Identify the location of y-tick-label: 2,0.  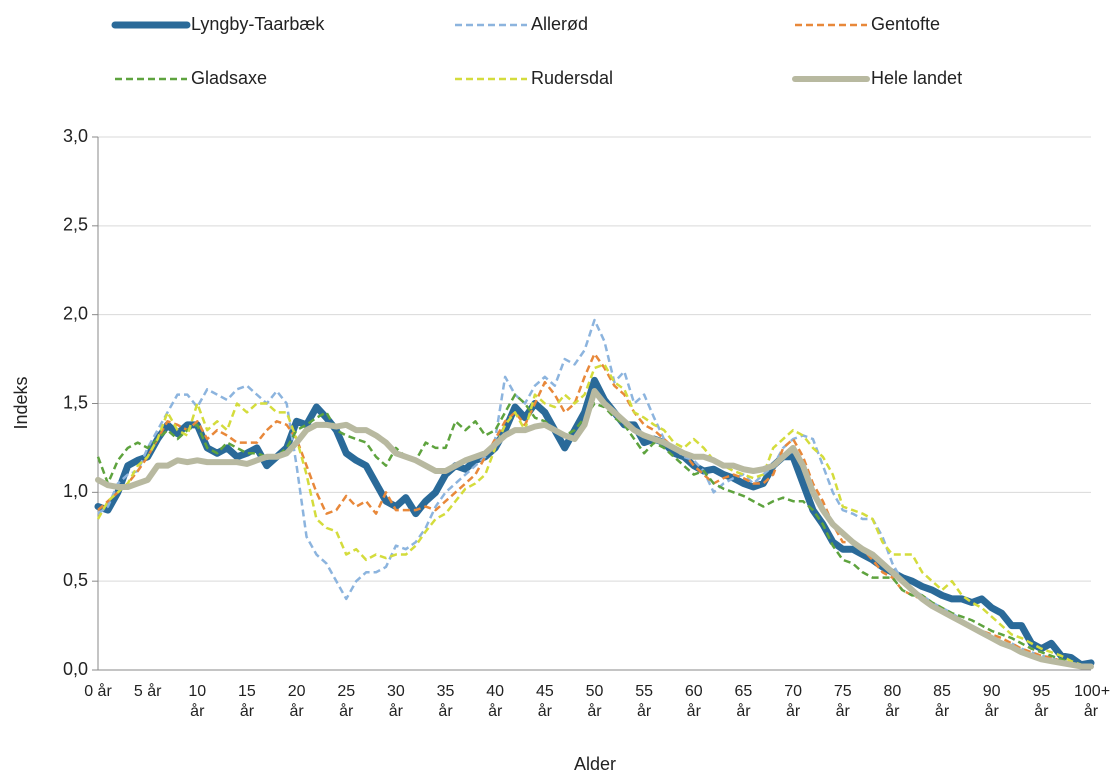
(75, 313).